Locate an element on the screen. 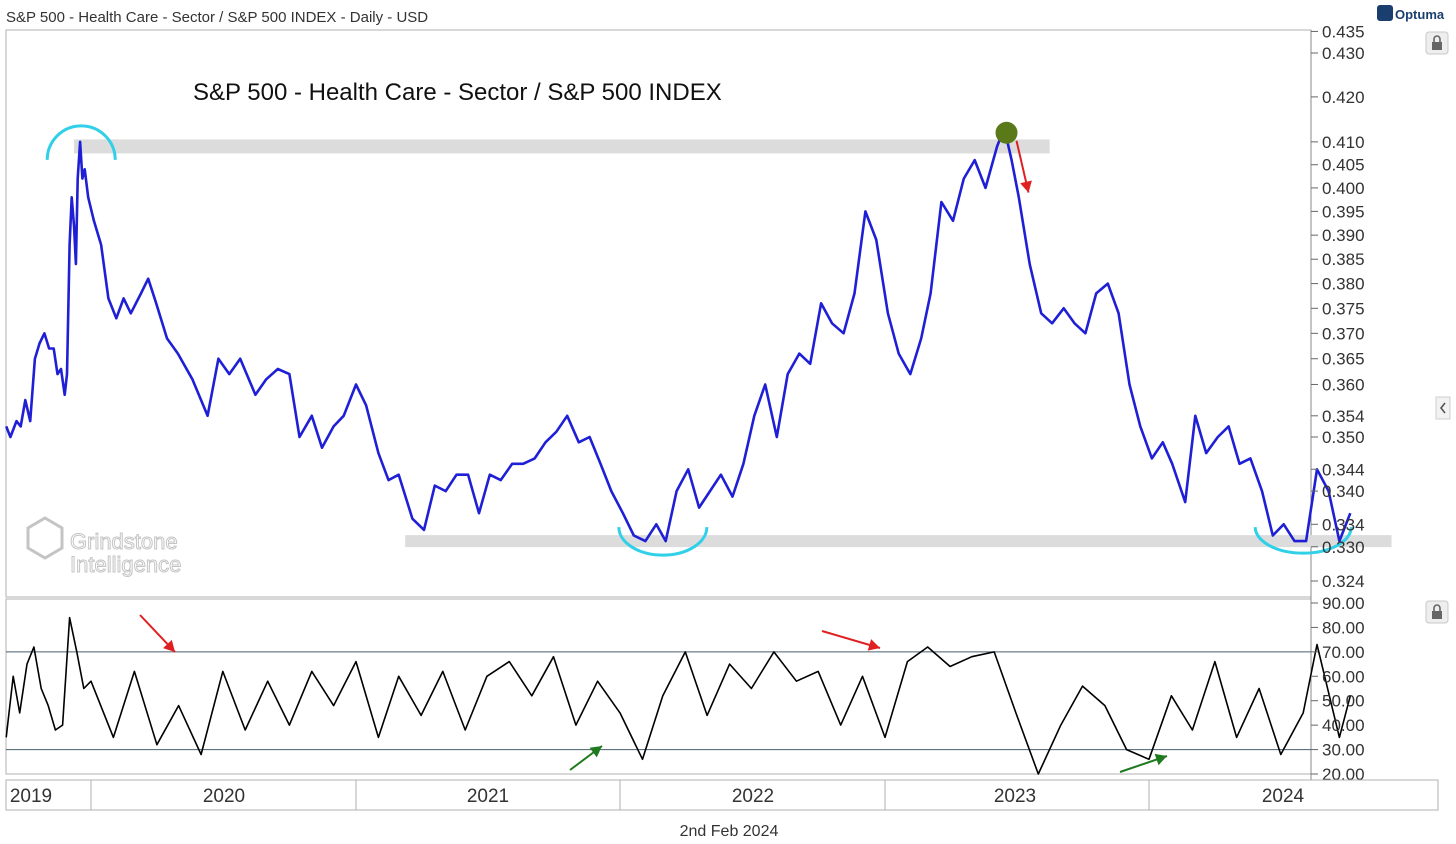 The image size is (1456, 844). x-tick-label: 2020 is located at coordinates (224, 796).